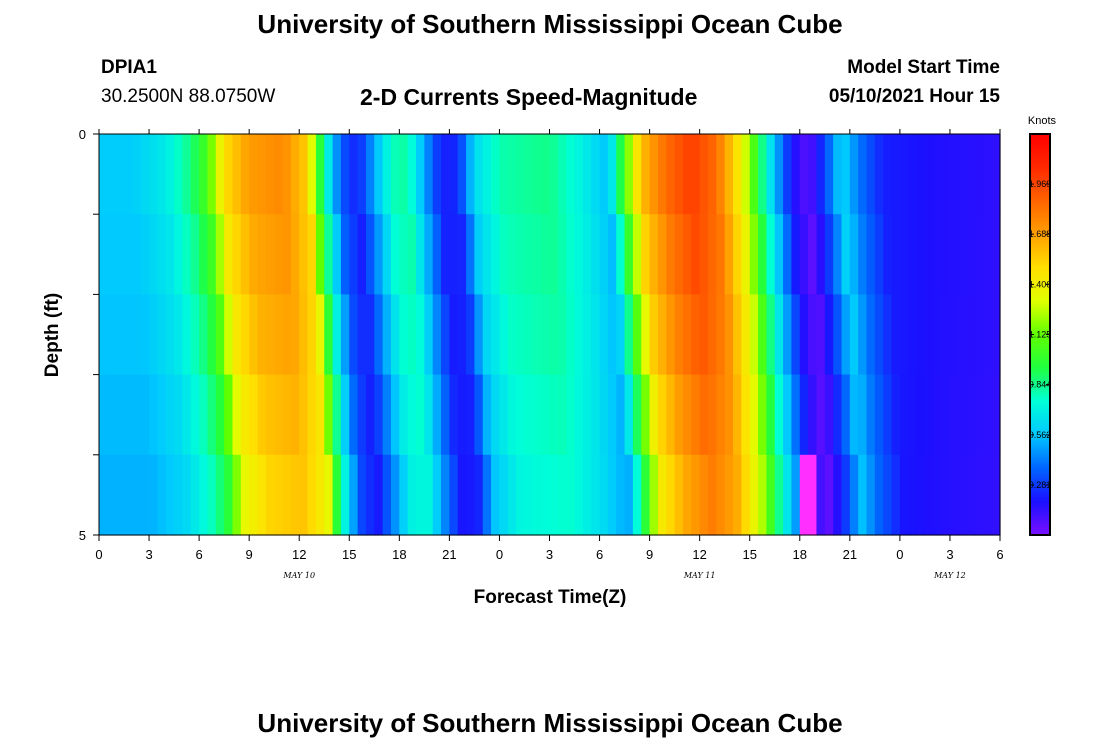  What do you see at coordinates (399, 554) in the screenshot?
I see `x-tick-label: 18` at bounding box center [399, 554].